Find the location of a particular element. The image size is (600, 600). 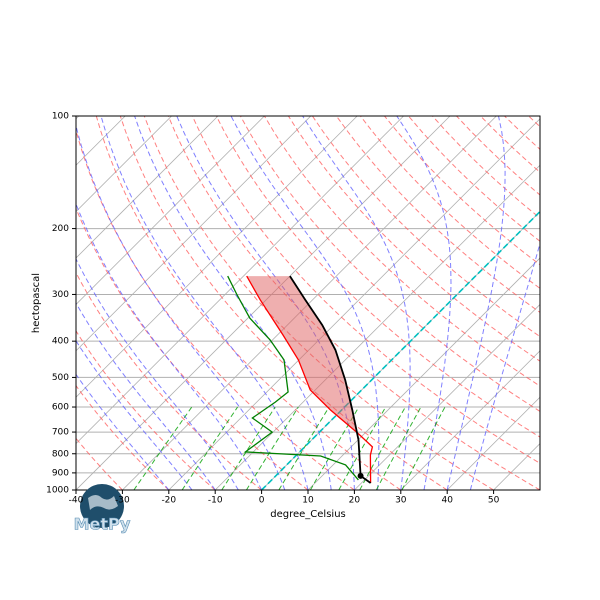

x-tick-label: 40 is located at coordinates (447, 501).